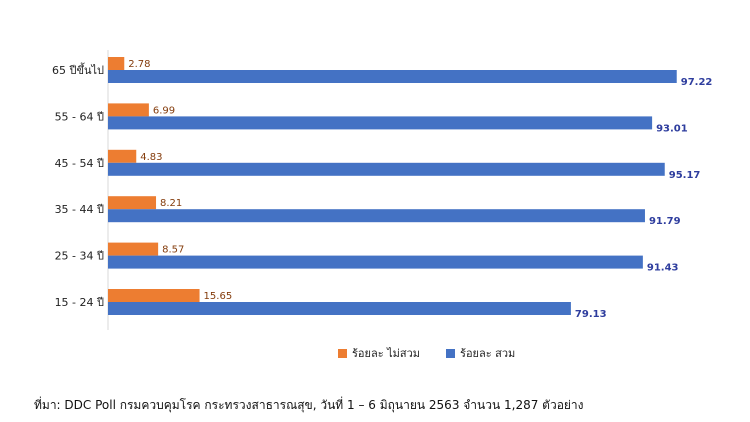 The height and width of the screenshot is (422, 750). Describe the element at coordinates (665, 221) in the screenshot. I see `value-label-wearing: 91.79` at that location.